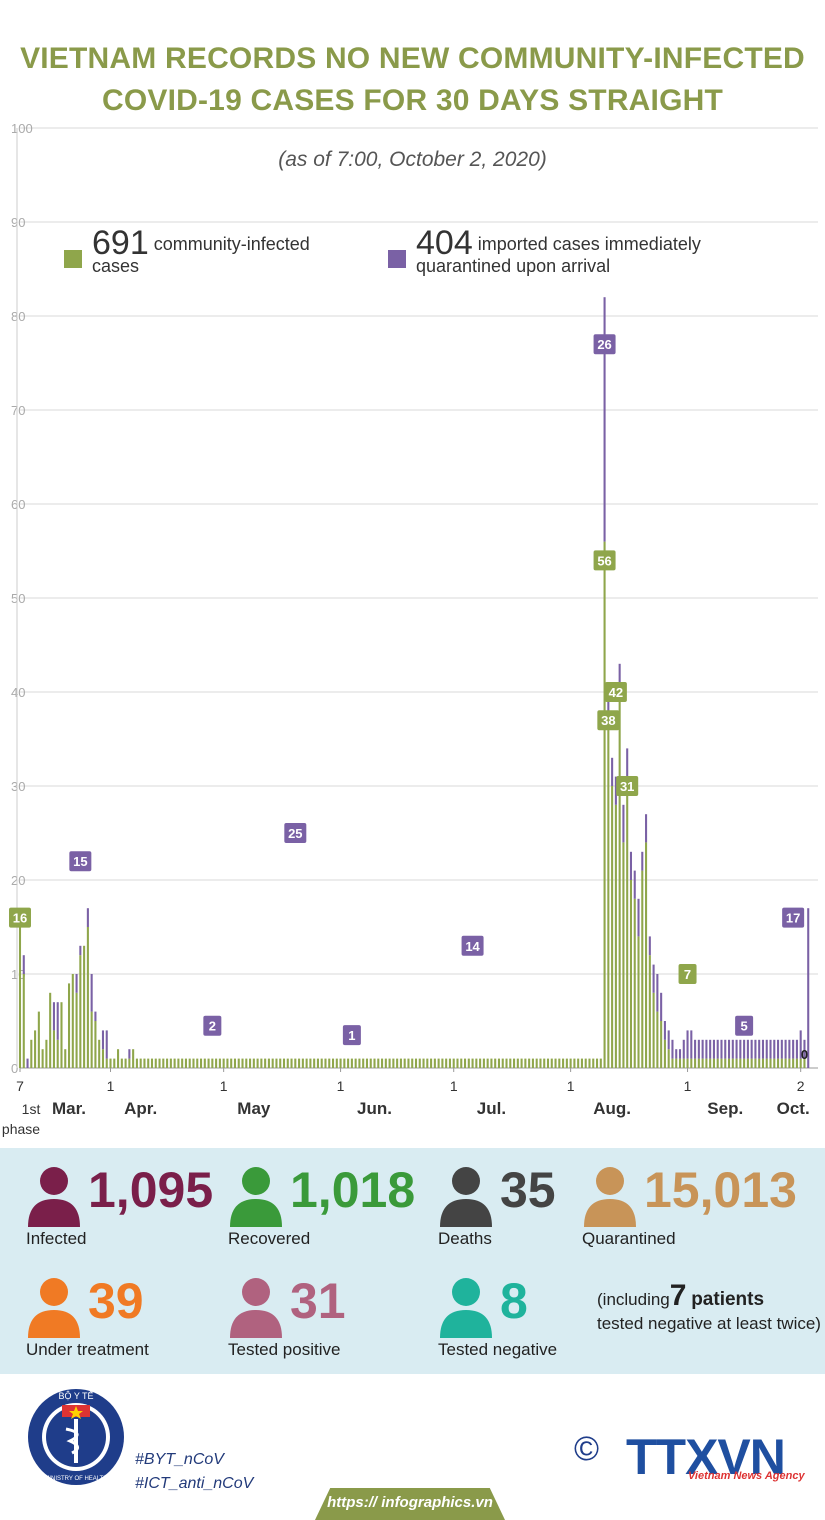 This screenshot has height=1520, width=825. What do you see at coordinates (76, 1437) in the screenshot?
I see `ministry-of-health-logo: BỘ Y TẾ MINISTRY OF HEALTH` at bounding box center [76, 1437].